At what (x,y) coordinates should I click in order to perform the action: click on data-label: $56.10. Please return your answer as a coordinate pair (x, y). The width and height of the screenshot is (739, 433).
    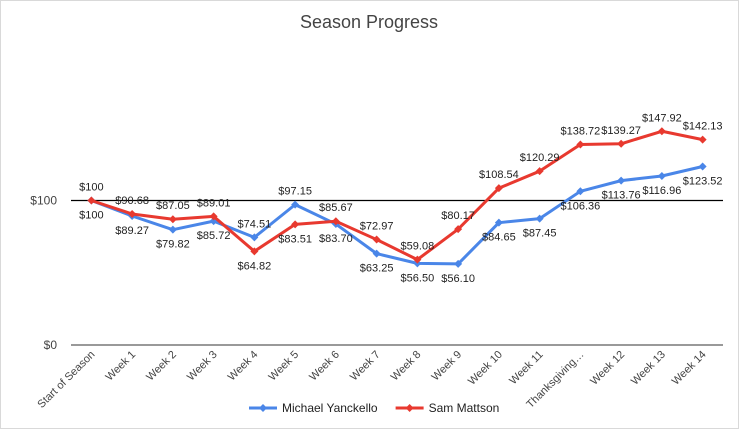
    Looking at the image, I should click on (458, 279).